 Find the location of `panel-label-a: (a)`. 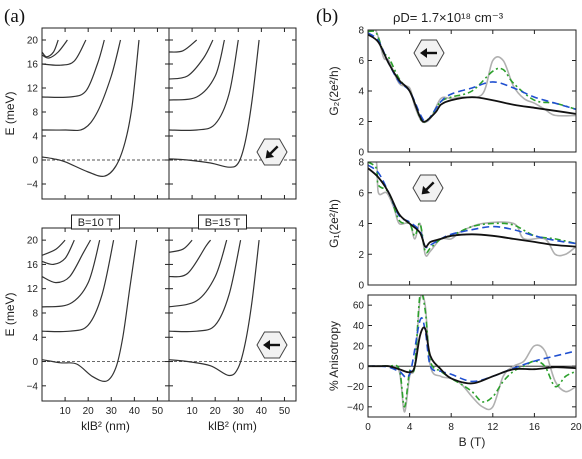

panel-label-a: (a) is located at coordinates (14, 16).